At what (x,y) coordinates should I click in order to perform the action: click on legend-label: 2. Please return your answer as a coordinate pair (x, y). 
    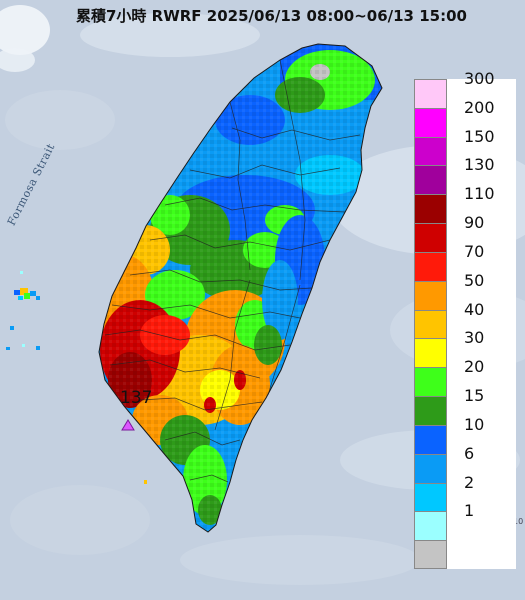
    Looking at the image, I should click on (469, 482).